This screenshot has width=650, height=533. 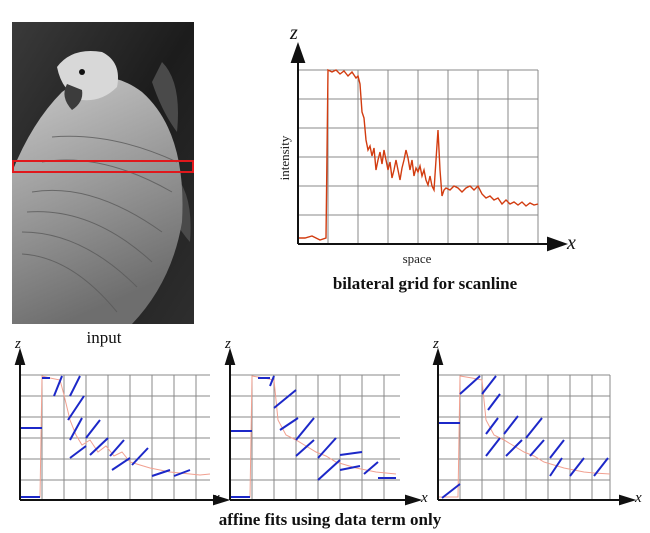 I want to click on plot1-x-axis-letter: x, so click(x=216, y=498).